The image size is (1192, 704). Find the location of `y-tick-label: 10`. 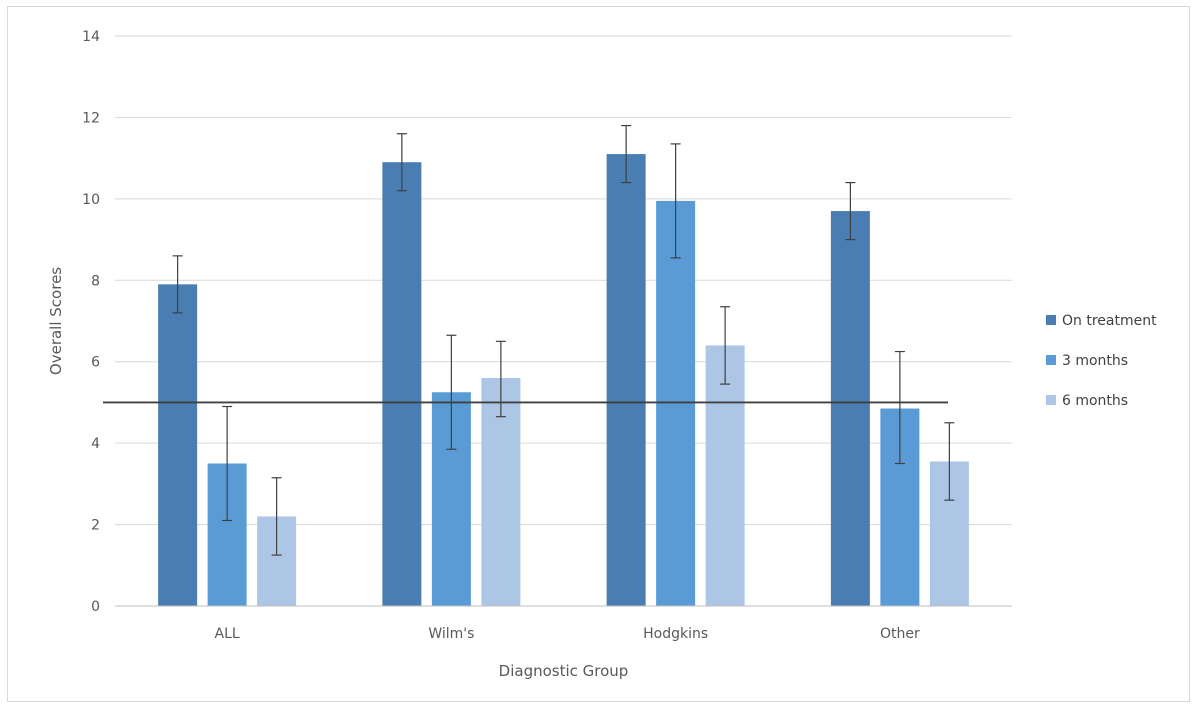

y-tick-label: 10 is located at coordinates (91, 200).